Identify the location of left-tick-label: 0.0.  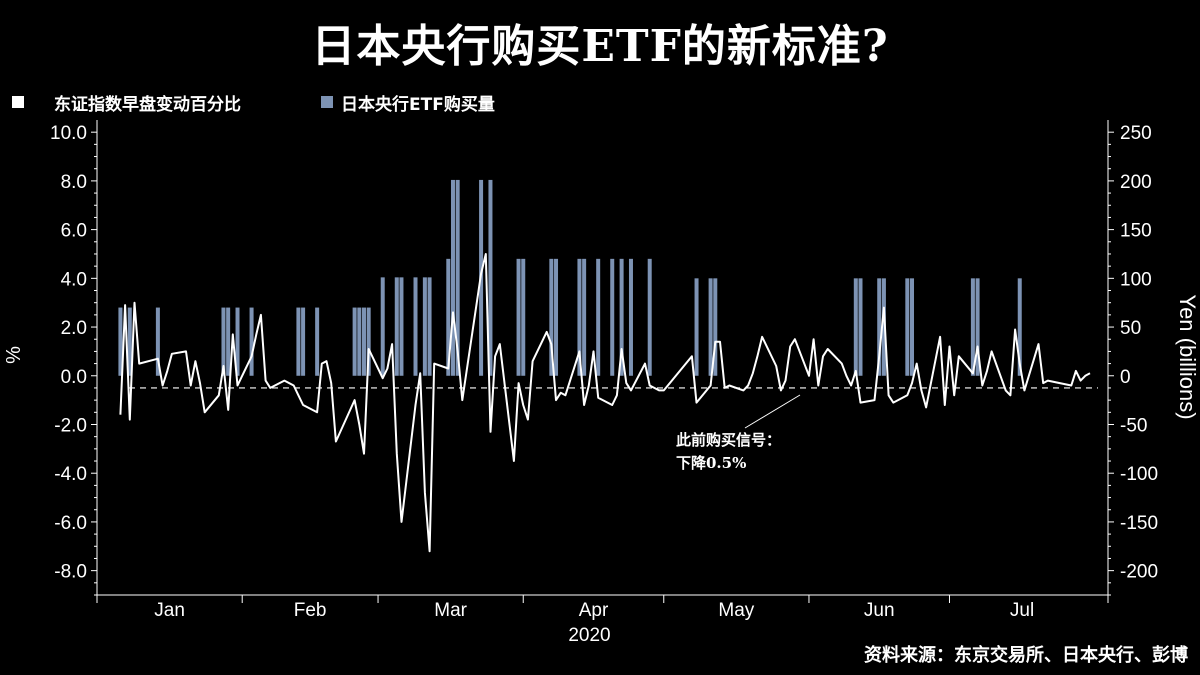
(74, 377).